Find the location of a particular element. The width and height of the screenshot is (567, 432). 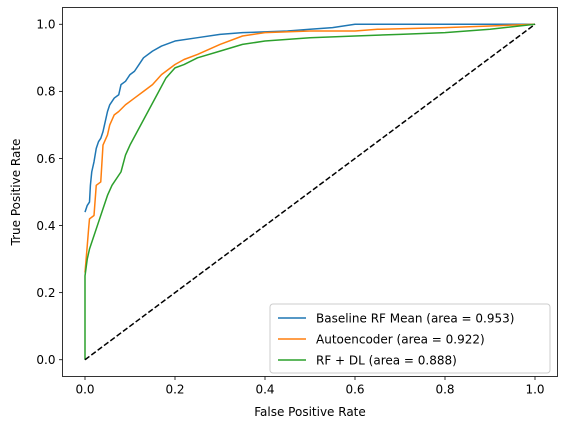

y-axis-ticks: 0.0 0.2 0.4 0.6 0.8 1.0 is located at coordinates (49, 192).